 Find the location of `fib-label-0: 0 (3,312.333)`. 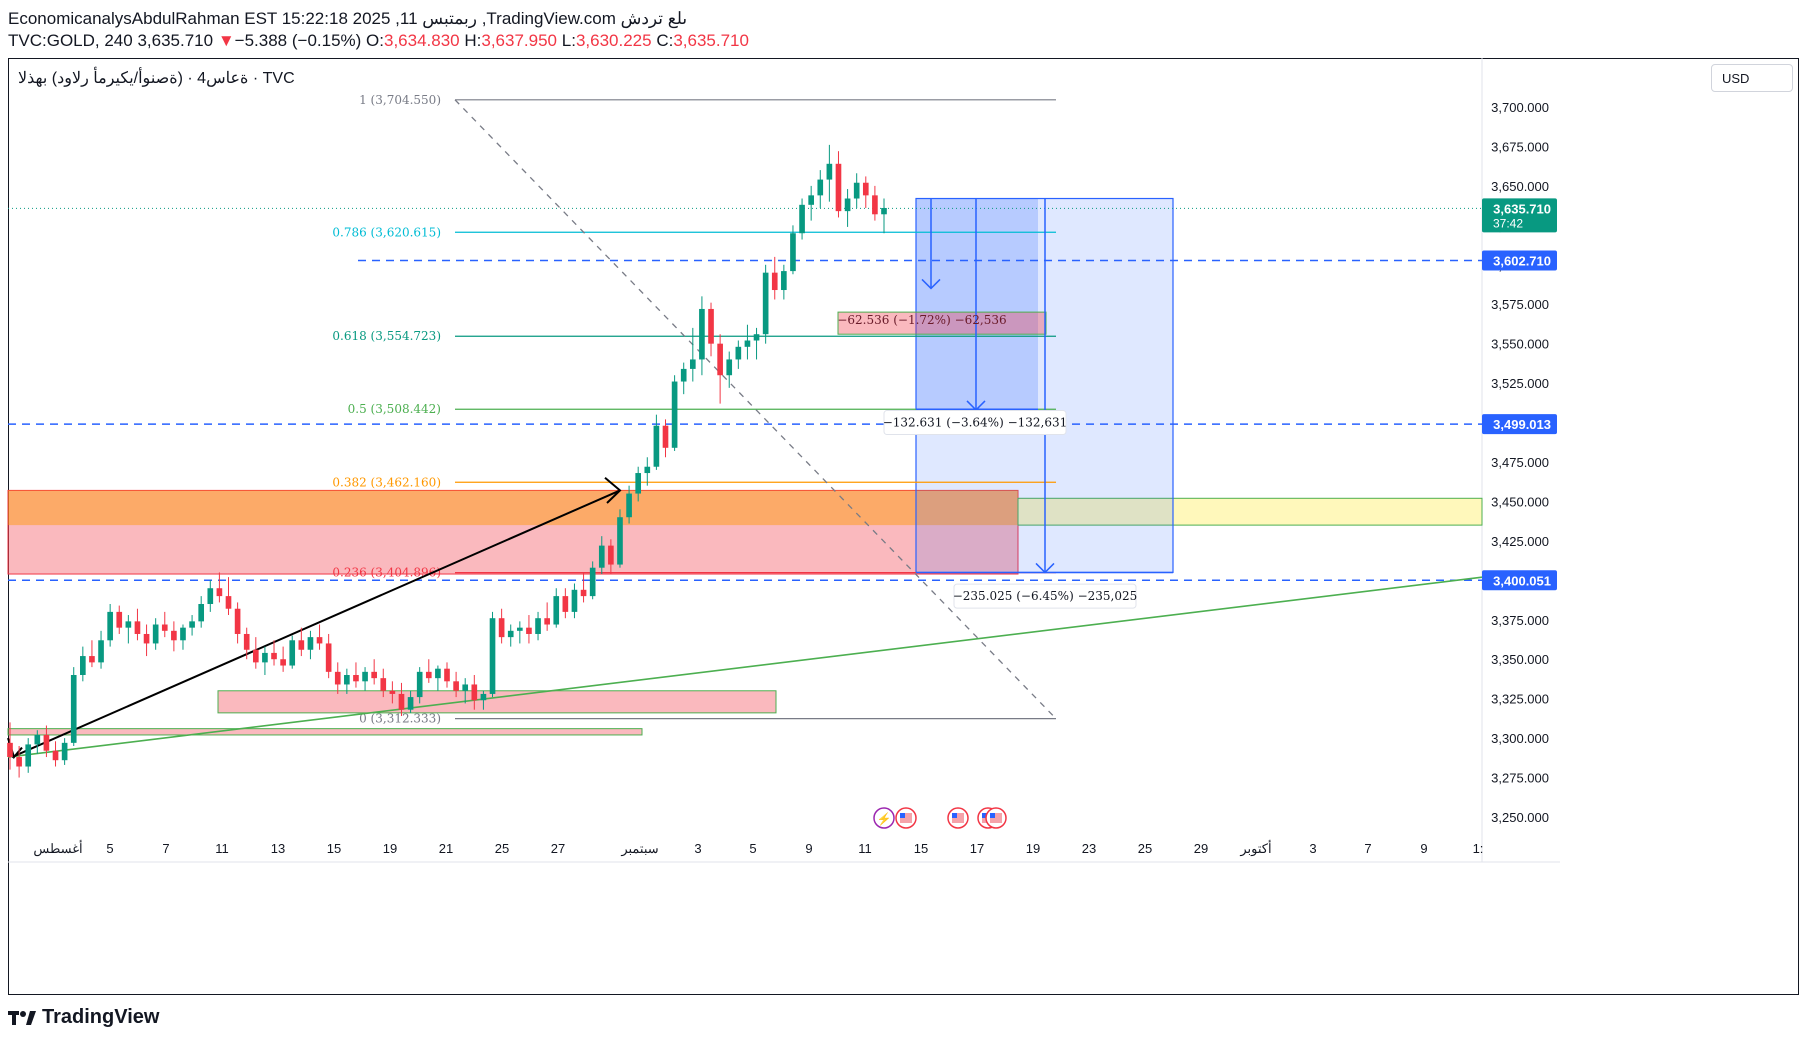

fib-label-0: 0 (3,312.333) is located at coordinates (400, 719).